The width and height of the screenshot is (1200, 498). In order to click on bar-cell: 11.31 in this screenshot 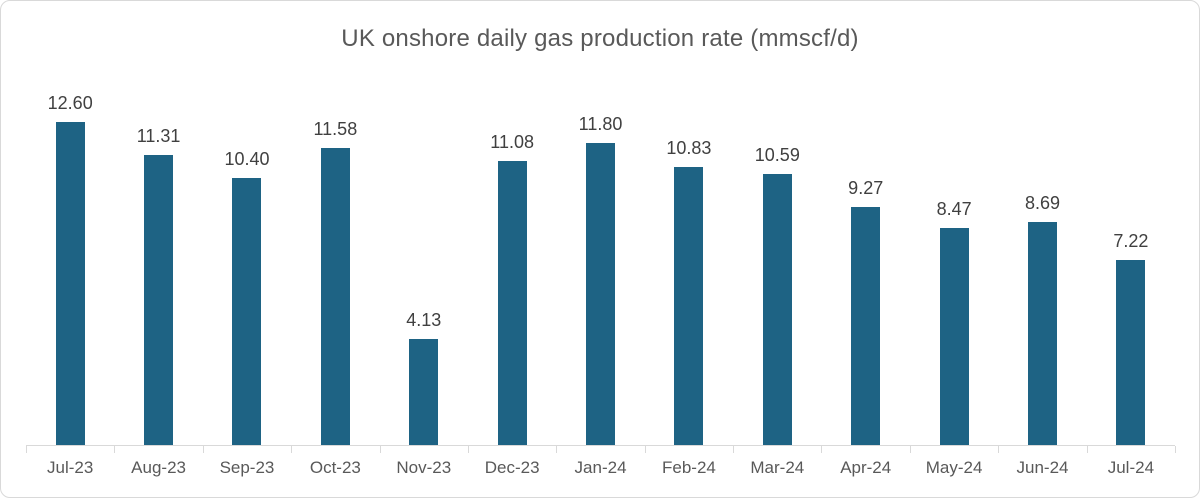, I will do `click(158, 263)`.